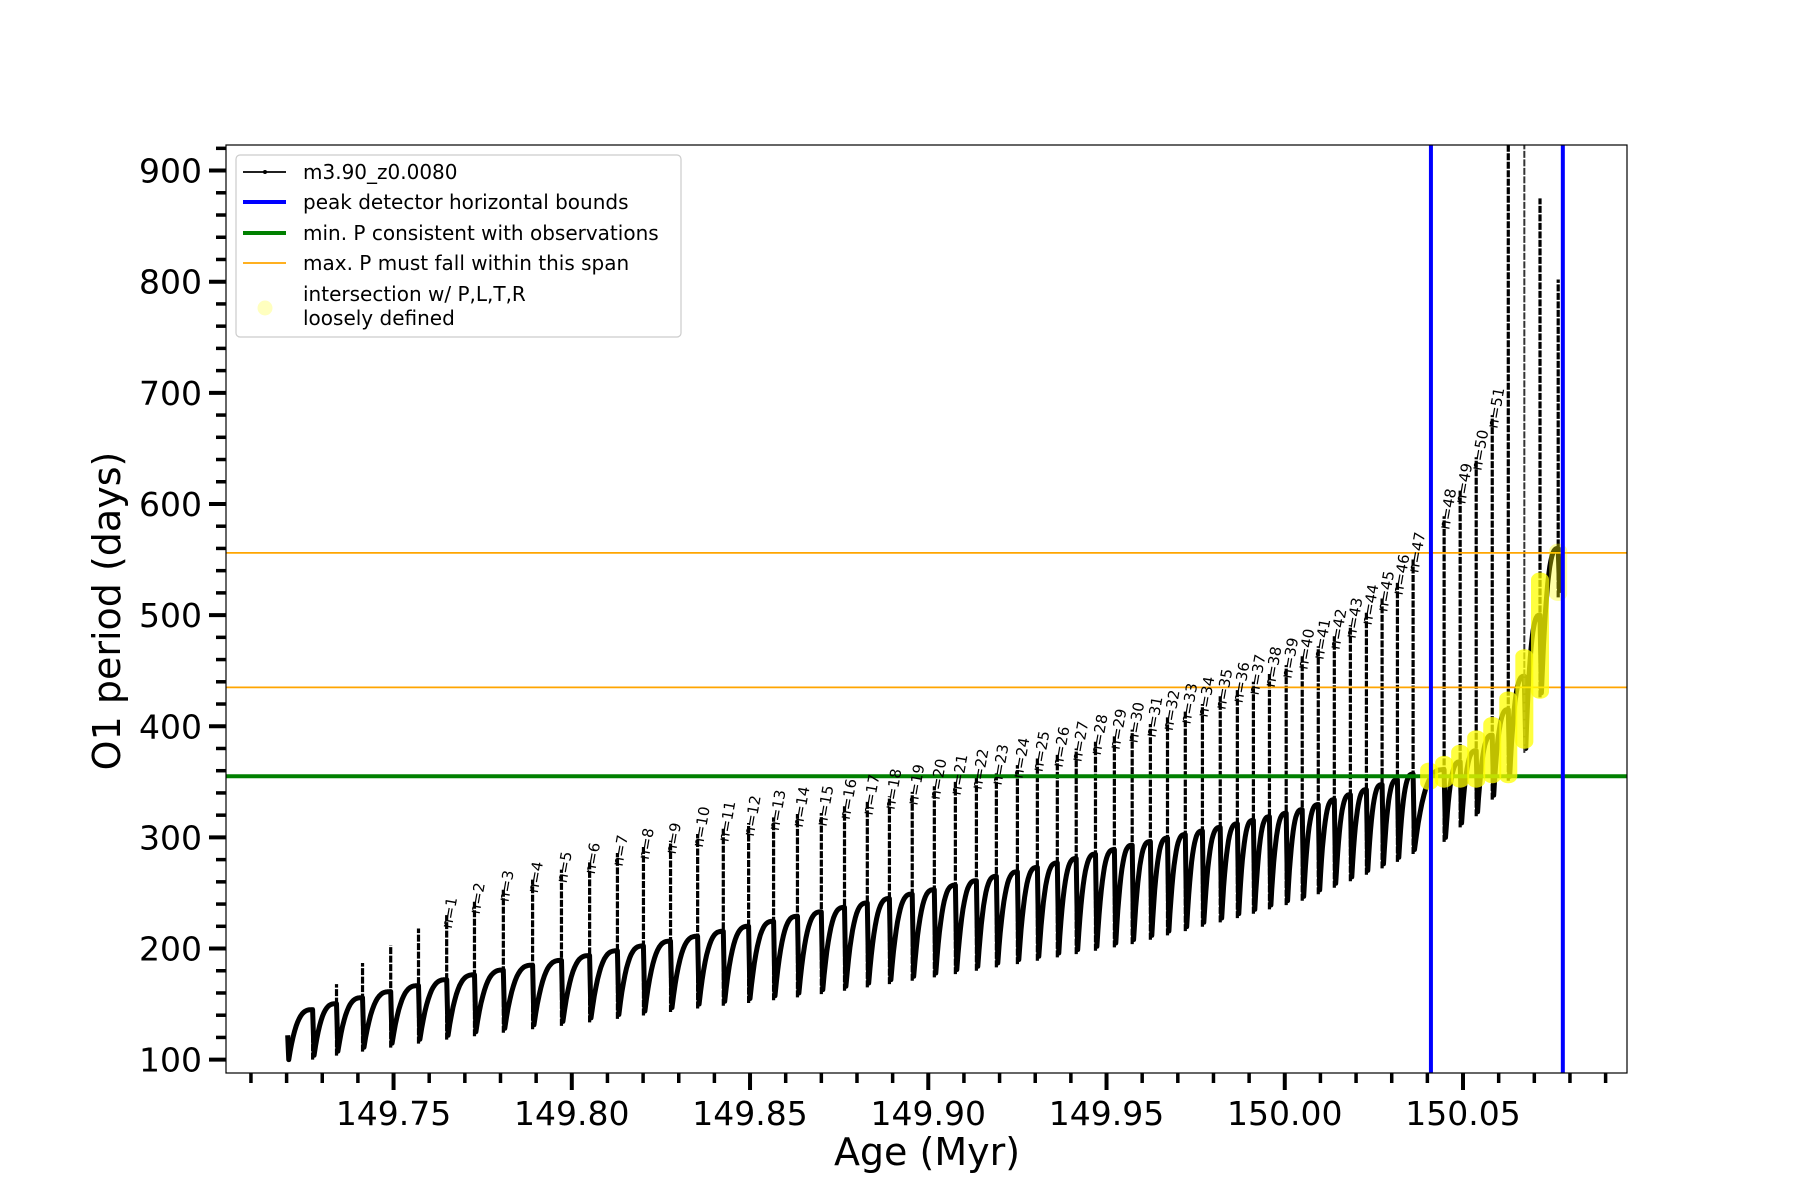 The height and width of the screenshot is (1200, 1800). I want to click on legend-frame, so click(458, 246).